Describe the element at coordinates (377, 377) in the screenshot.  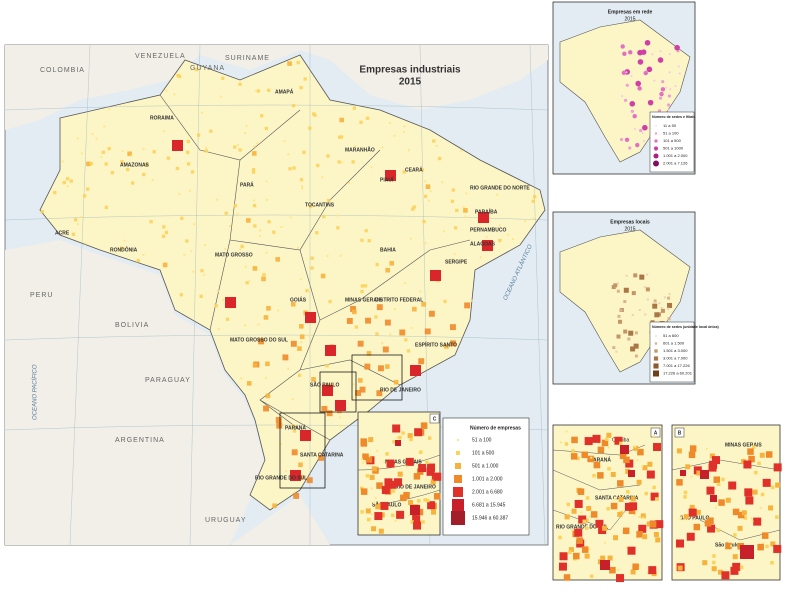
I see `zoom-frame-c` at that location.